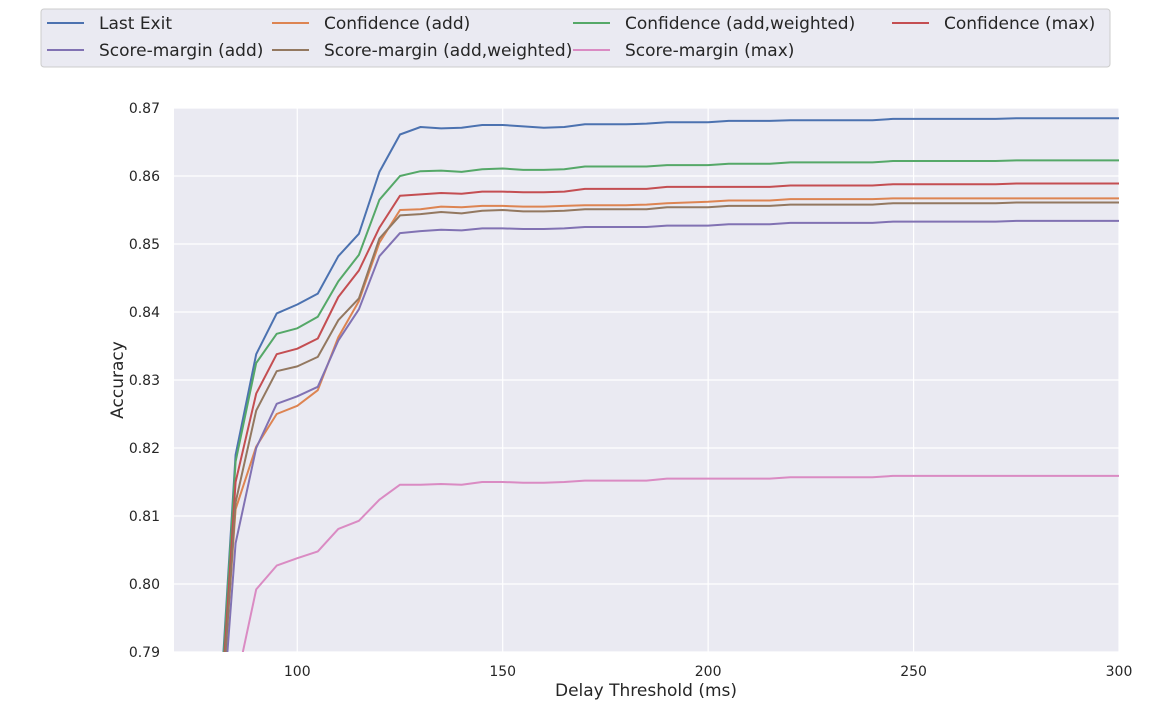 The image size is (1152, 720). Describe the element at coordinates (1119, 672) in the screenshot. I see `x-tick-label: 300` at that location.